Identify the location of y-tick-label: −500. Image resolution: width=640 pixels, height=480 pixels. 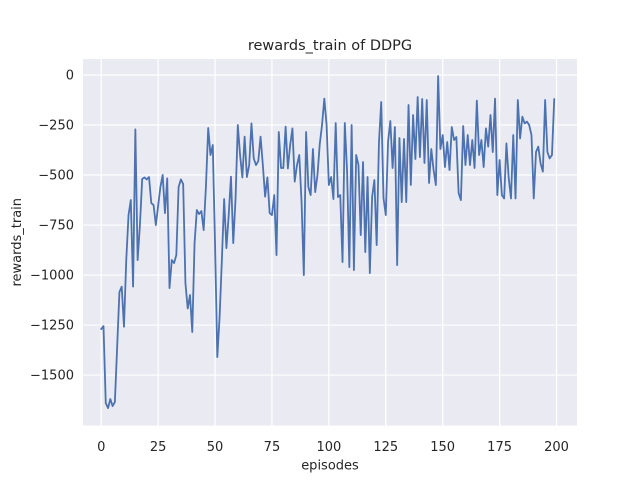
(56, 176).